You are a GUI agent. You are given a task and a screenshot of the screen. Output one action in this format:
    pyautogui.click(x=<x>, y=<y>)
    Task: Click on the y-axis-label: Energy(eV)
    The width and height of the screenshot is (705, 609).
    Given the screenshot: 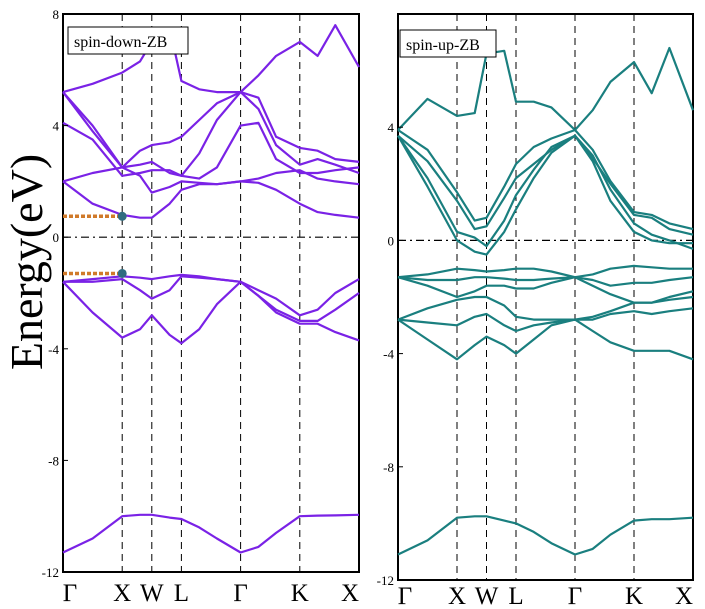 What is the action you would take?
    pyautogui.click(x=26, y=262)
    